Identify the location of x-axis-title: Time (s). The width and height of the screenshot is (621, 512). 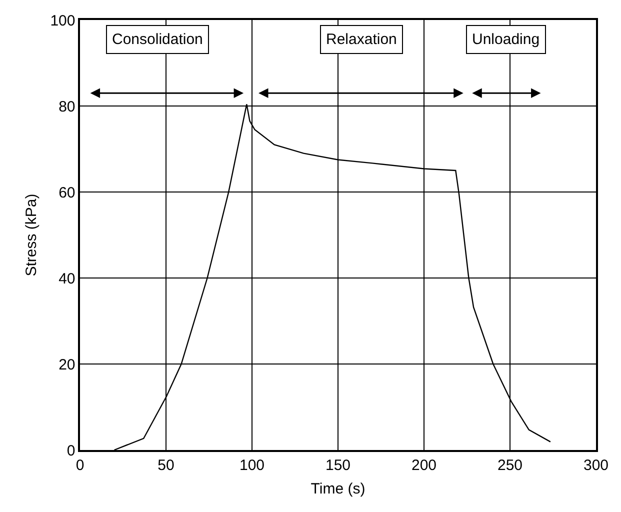
(338, 489).